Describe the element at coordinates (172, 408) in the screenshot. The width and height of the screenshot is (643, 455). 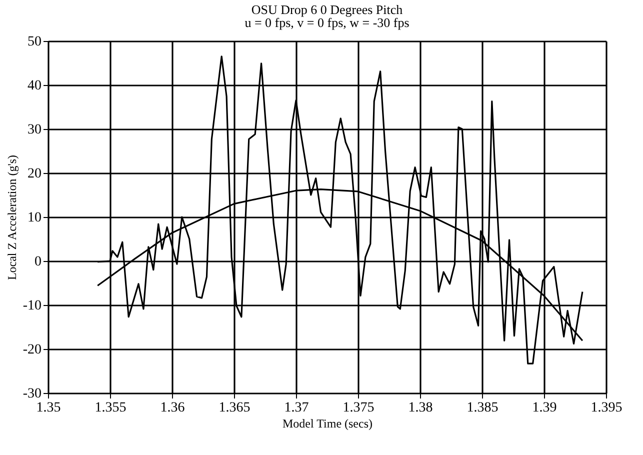
I see `x-tick-label: 1.36` at that location.